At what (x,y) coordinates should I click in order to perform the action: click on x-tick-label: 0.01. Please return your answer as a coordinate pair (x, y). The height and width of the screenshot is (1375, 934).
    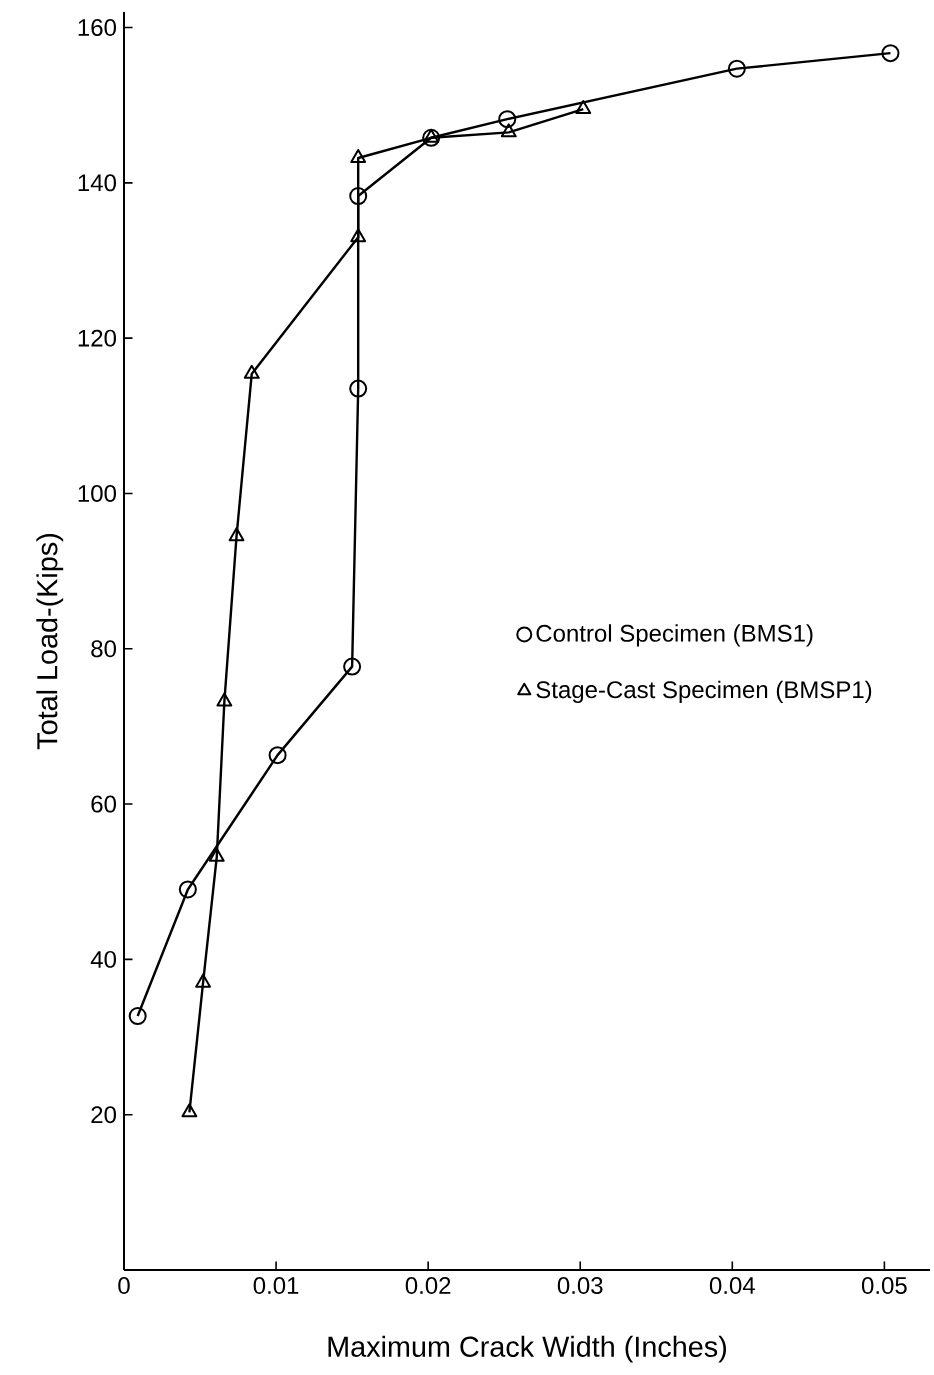
    Looking at the image, I should click on (276, 1286).